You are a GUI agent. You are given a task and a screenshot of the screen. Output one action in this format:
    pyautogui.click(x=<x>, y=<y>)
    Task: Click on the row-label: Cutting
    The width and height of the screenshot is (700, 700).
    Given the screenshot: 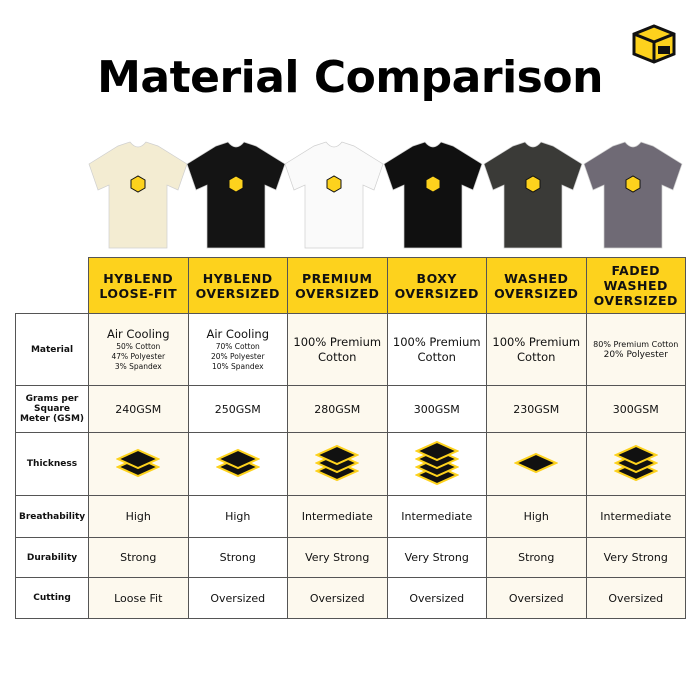 What is the action you would take?
    pyautogui.click(x=52, y=598)
    